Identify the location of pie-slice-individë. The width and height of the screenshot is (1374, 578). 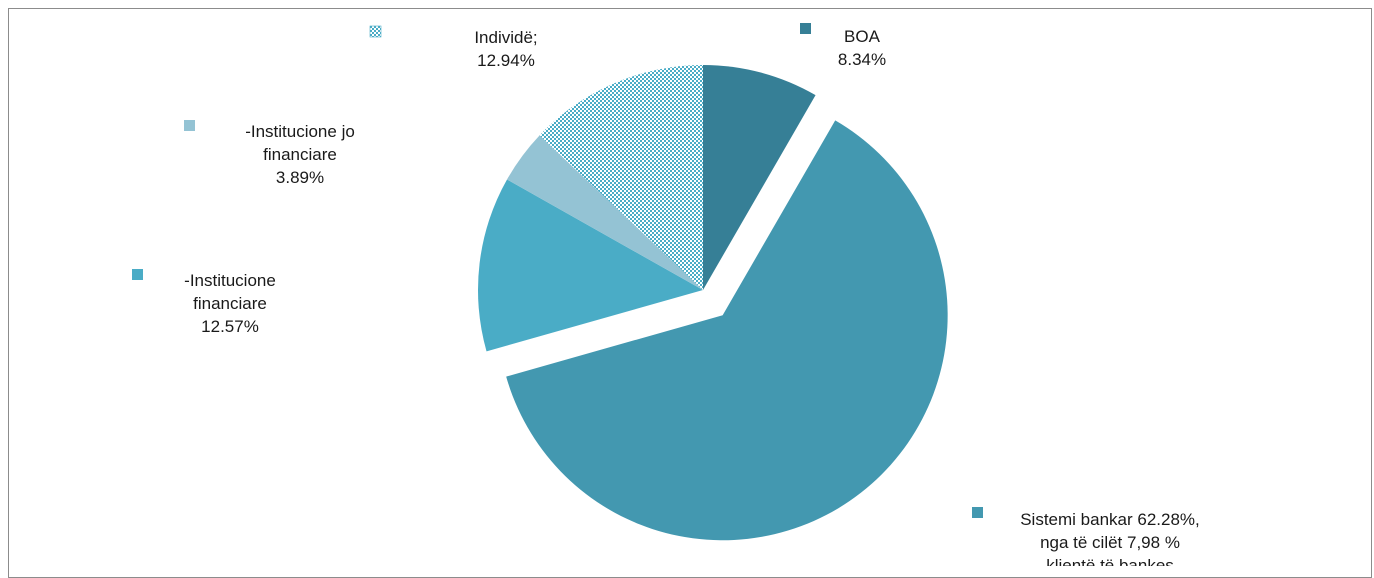
(621, 177).